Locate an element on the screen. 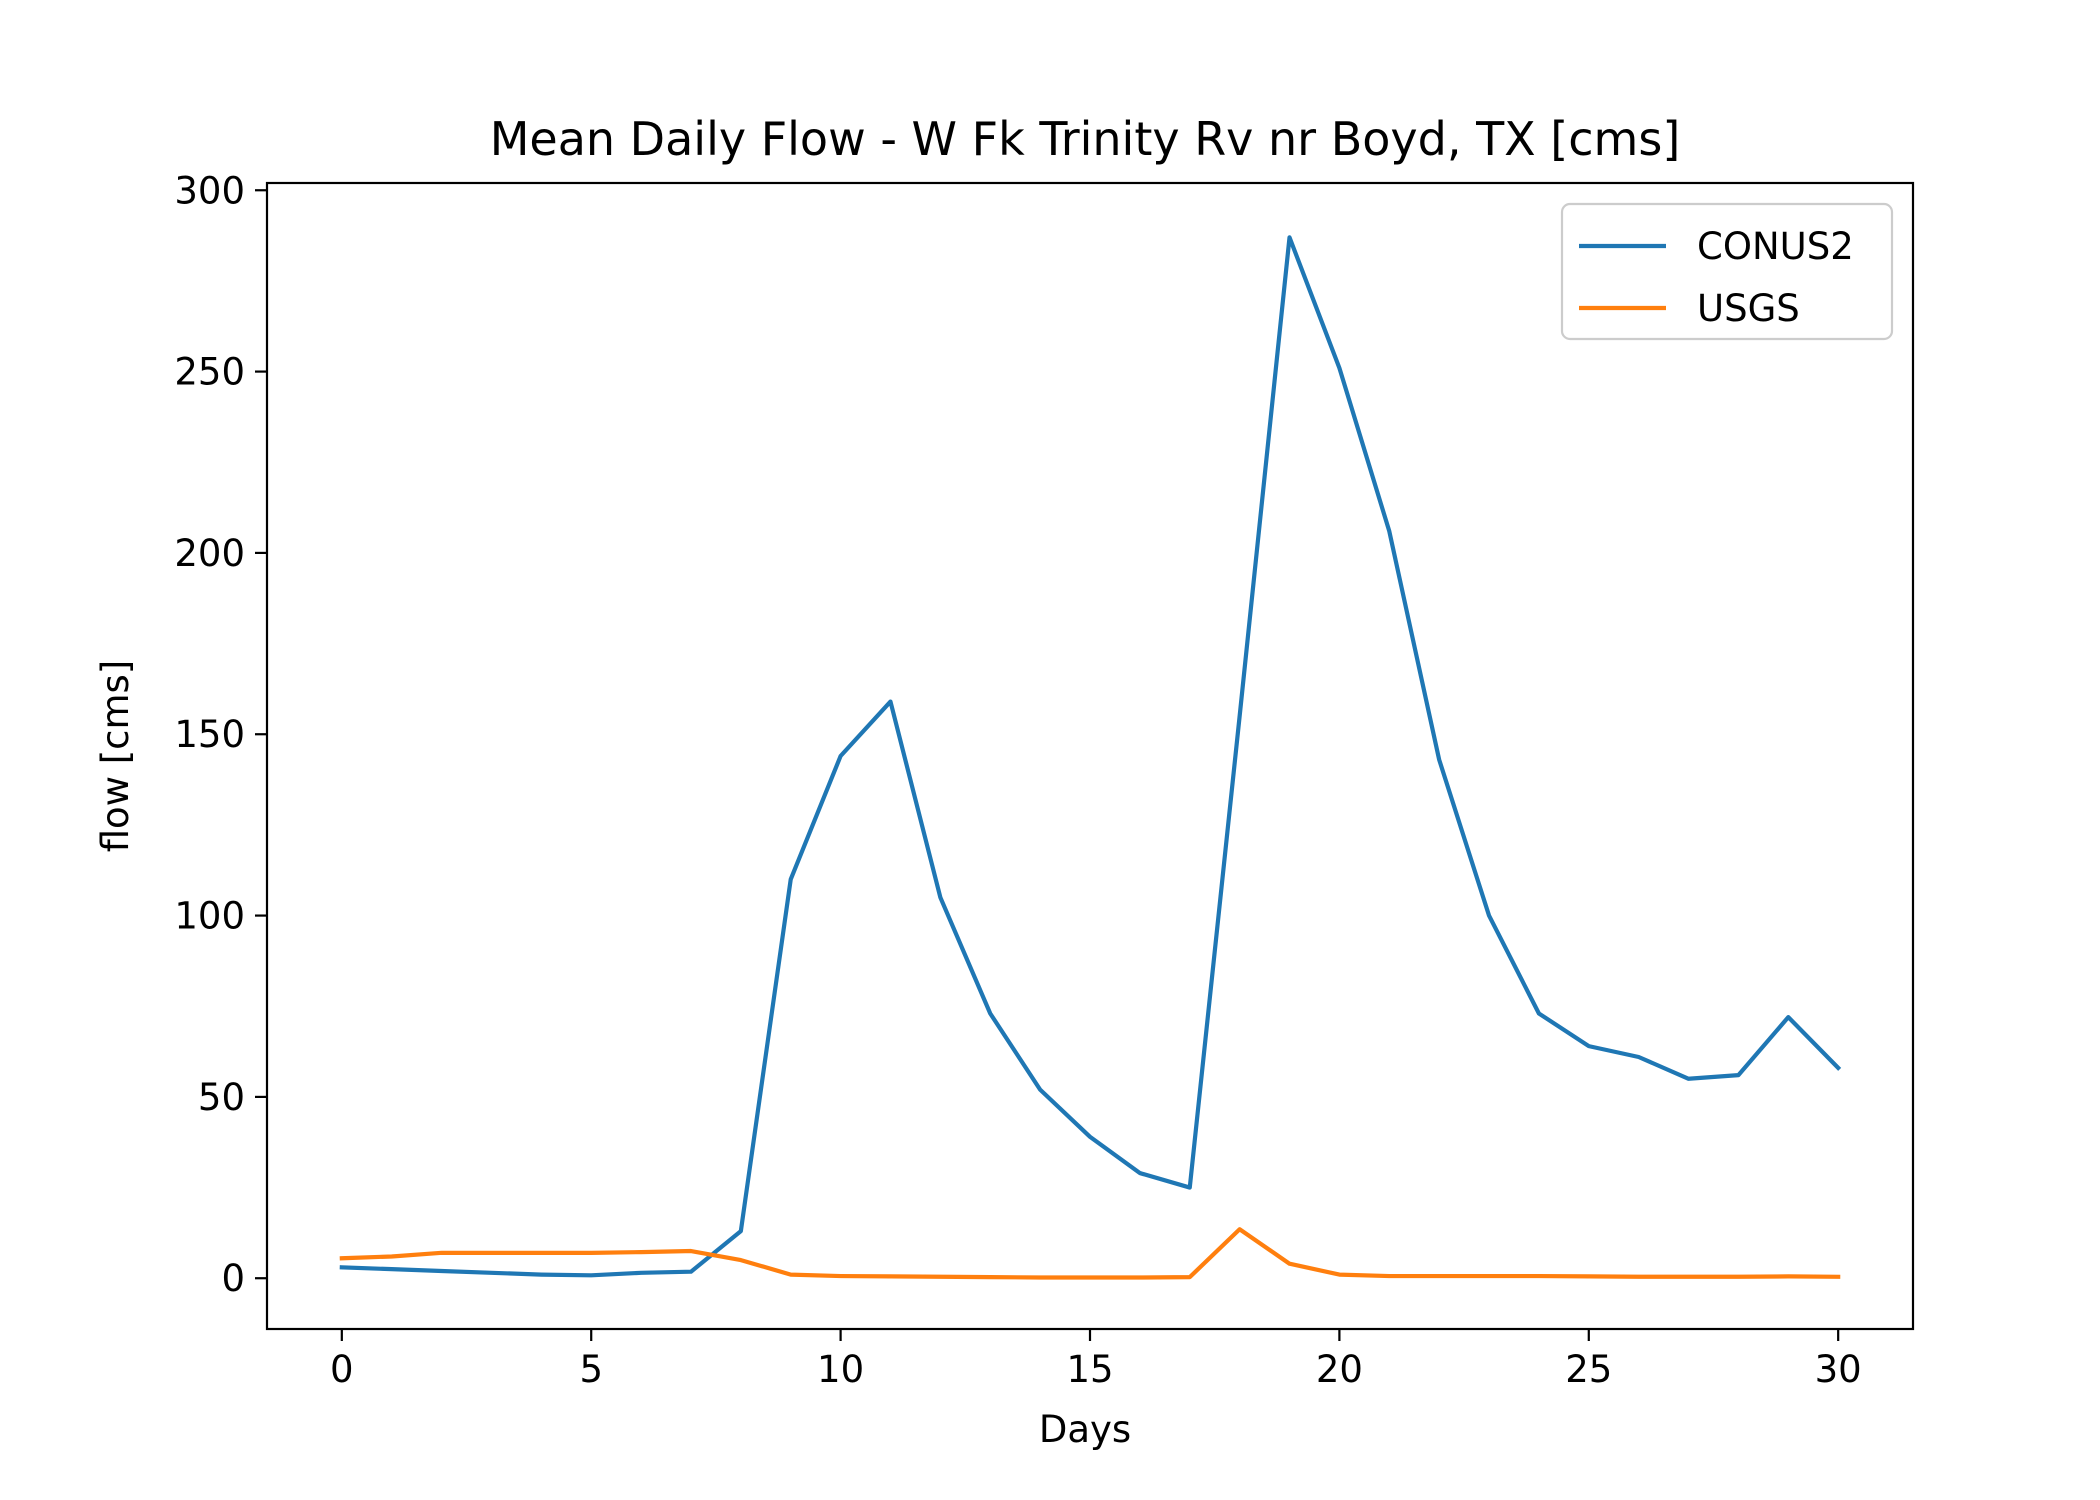 This screenshot has height=1500, width=2100. legend: CONUS2 USGS is located at coordinates (1727, 271).